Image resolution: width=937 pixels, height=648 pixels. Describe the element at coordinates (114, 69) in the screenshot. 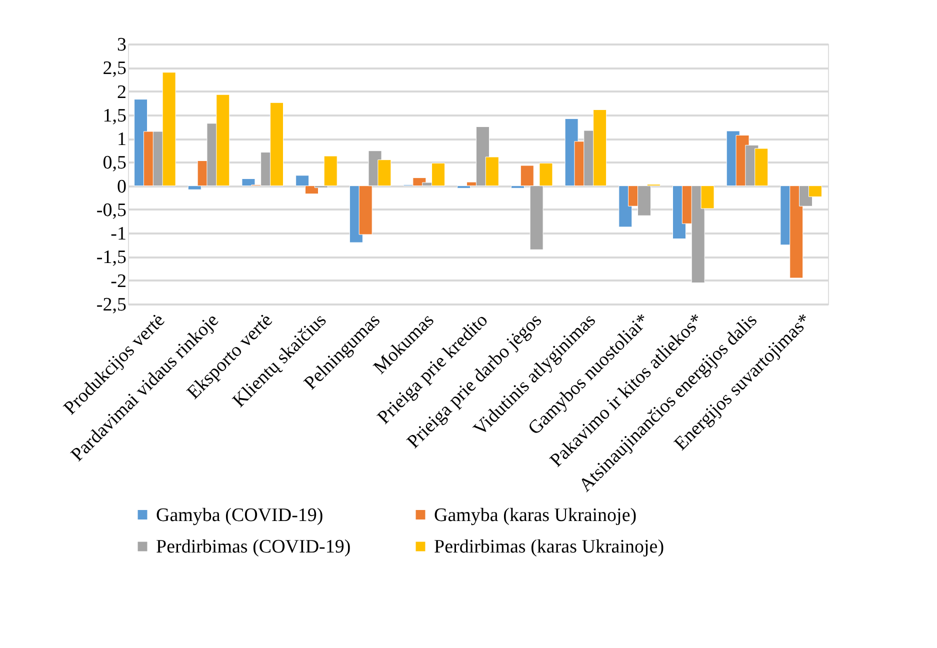

I see `y-tick-label: 2,5` at that location.